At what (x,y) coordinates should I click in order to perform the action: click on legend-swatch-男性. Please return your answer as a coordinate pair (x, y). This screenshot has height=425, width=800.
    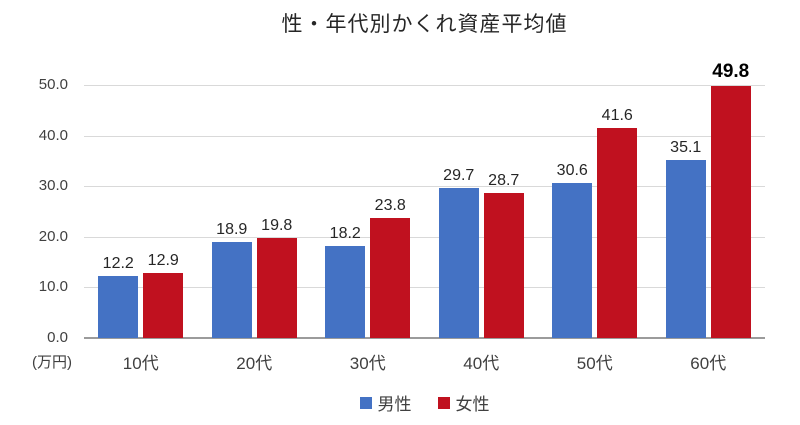
    Looking at the image, I should click on (365, 402).